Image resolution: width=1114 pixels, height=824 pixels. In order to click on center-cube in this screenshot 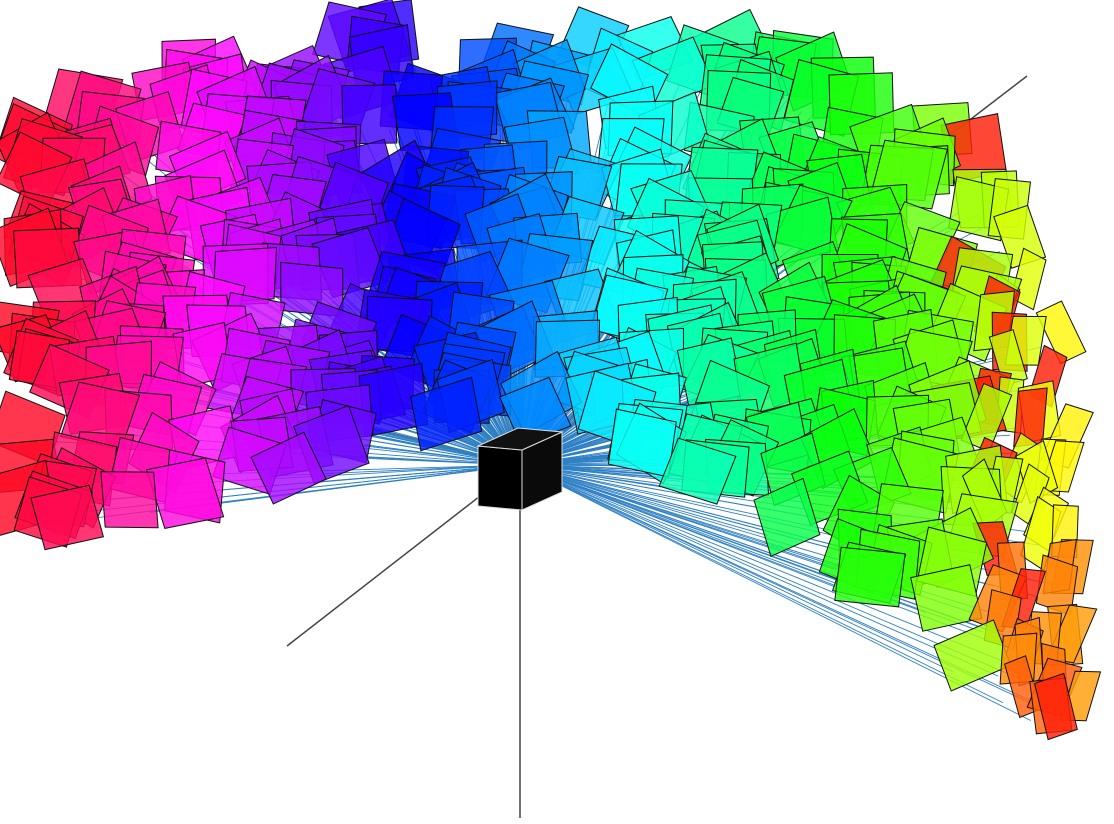, I will do `click(520, 469)`.